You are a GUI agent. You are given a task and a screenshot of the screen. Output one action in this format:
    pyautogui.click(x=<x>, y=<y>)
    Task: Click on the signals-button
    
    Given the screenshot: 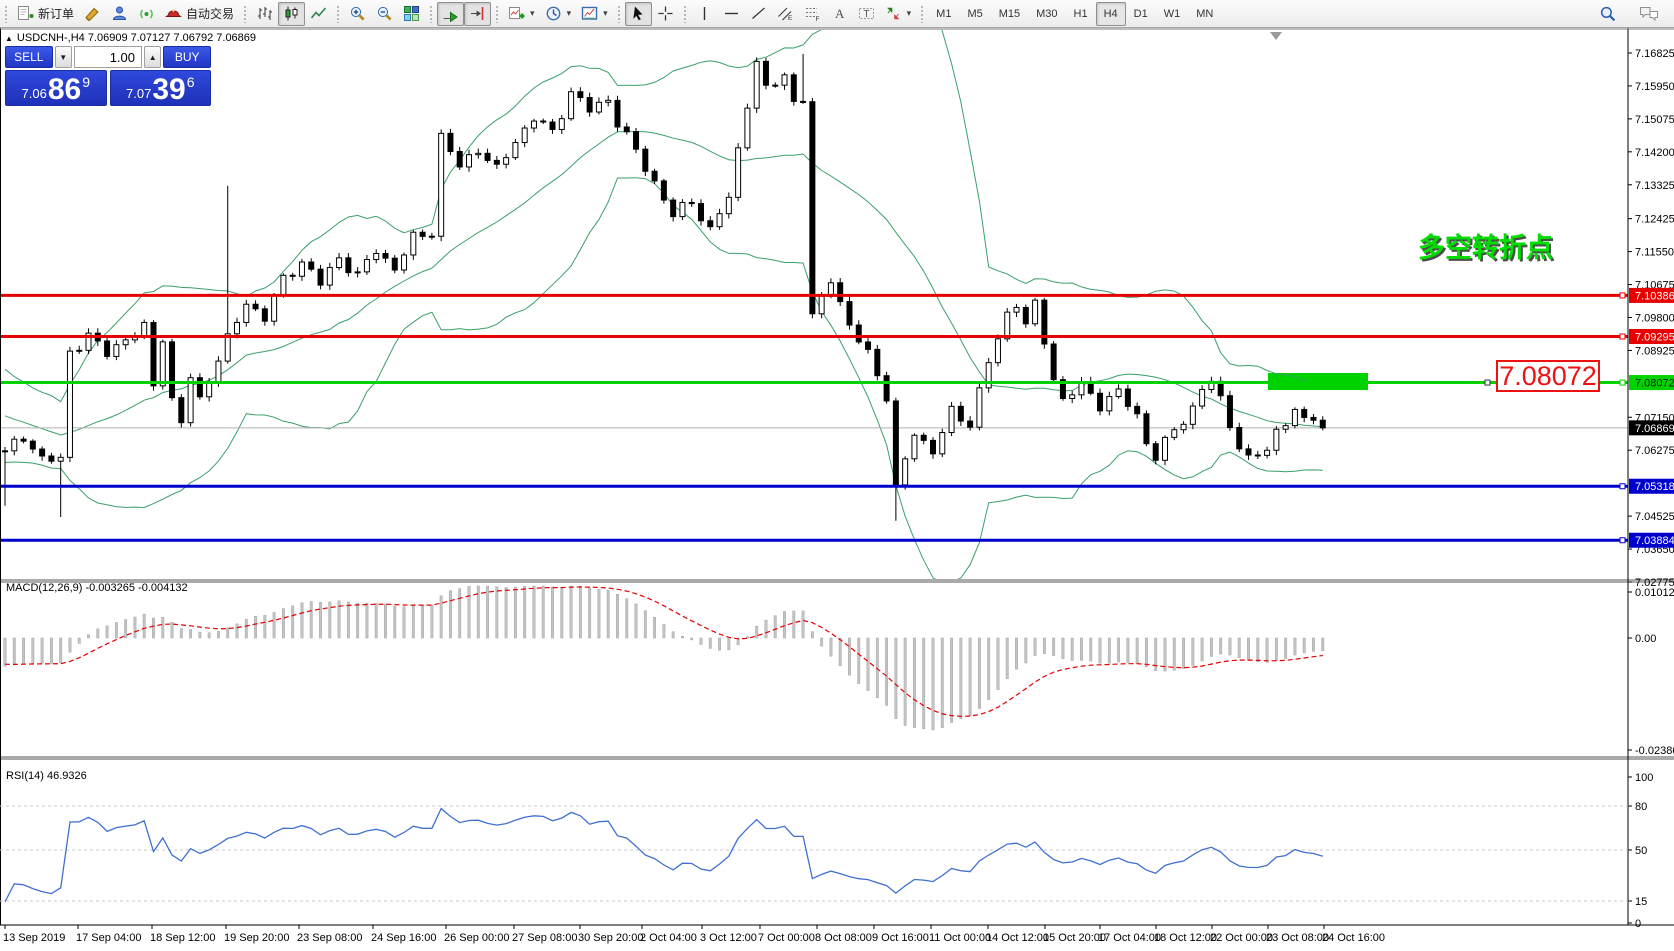 What is the action you would take?
    pyautogui.click(x=146, y=14)
    